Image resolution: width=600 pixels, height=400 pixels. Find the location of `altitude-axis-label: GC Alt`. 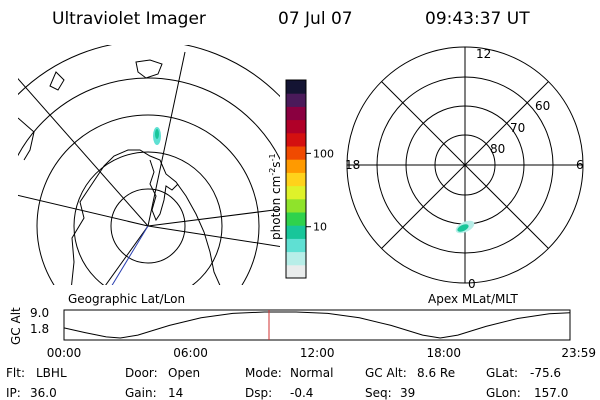

altitude-axis-label: GC Alt is located at coordinates (16, 326).